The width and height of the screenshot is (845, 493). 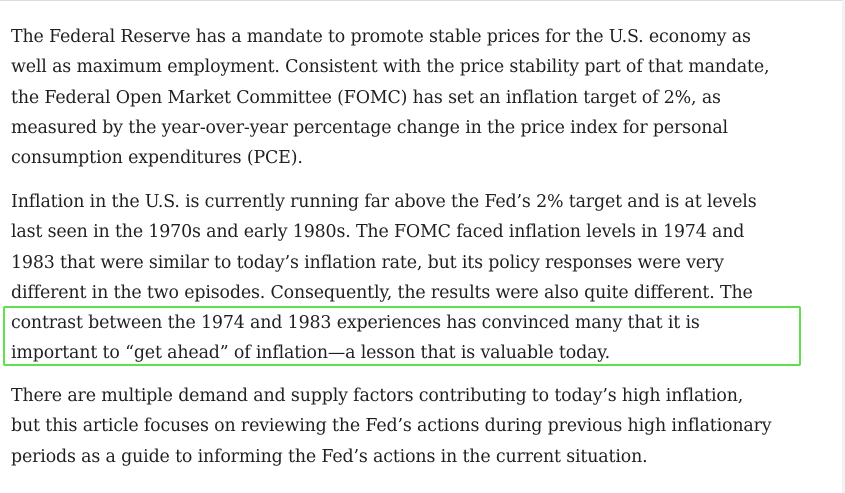 I want to click on top-divider, so click(x=422, y=0).